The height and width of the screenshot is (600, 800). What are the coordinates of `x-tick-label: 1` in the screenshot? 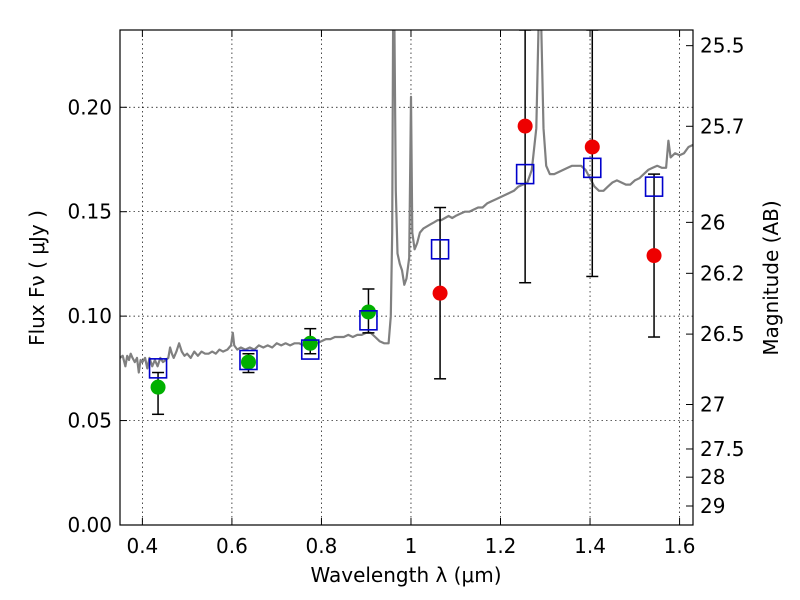 It's located at (411, 546).